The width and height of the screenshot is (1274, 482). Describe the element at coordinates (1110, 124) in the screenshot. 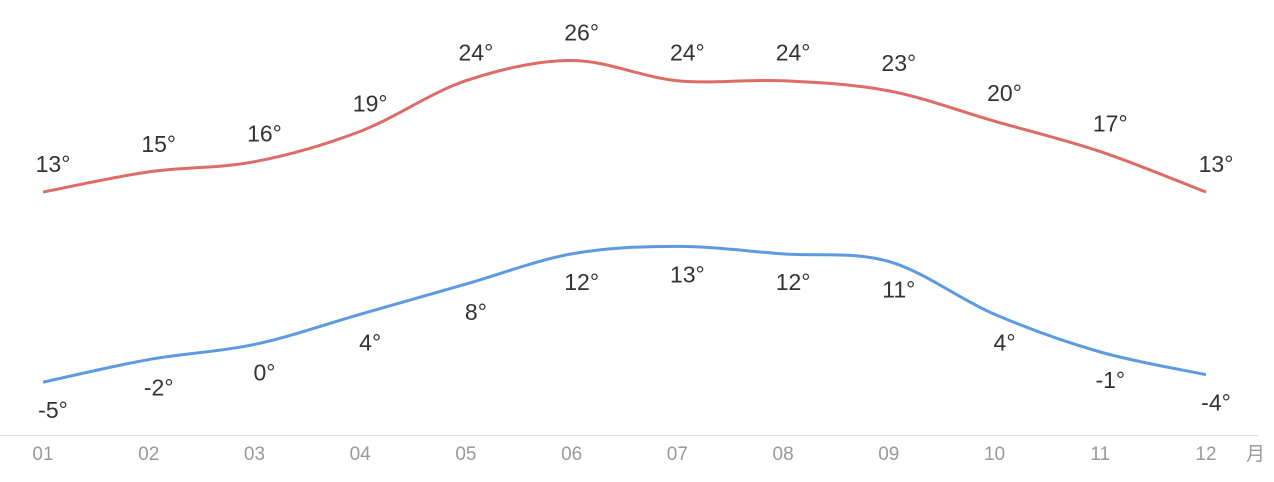

I see `value-label: 17°` at that location.